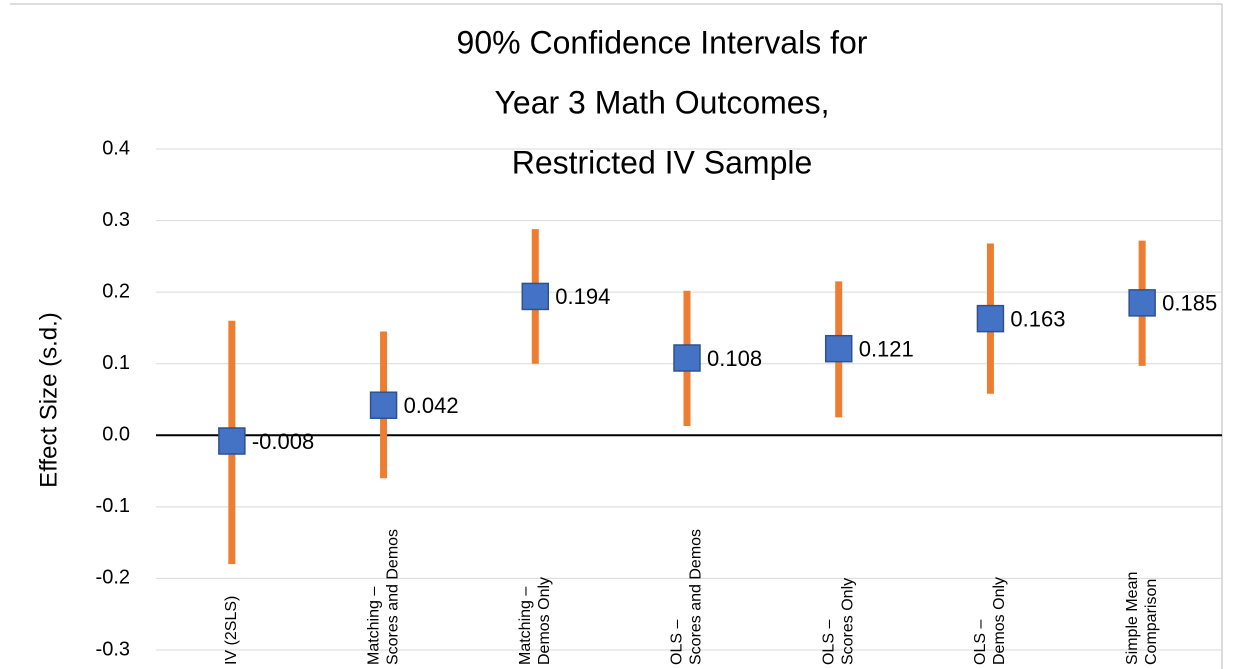 The height and width of the screenshot is (669, 1255). I want to click on y-tick-label: 0.0, so click(116, 435).